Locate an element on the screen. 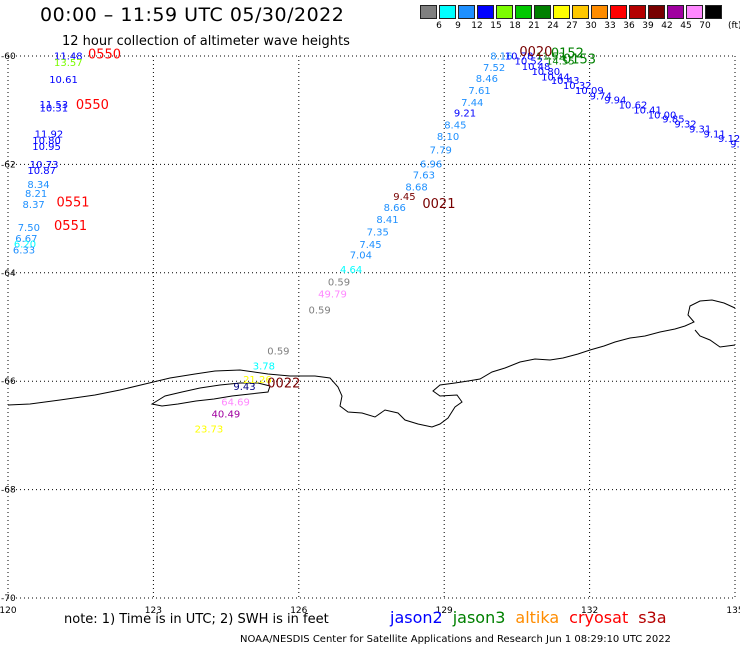 This screenshot has width=740, height=650. wave-height-value: 9.45 is located at coordinates (404, 197).